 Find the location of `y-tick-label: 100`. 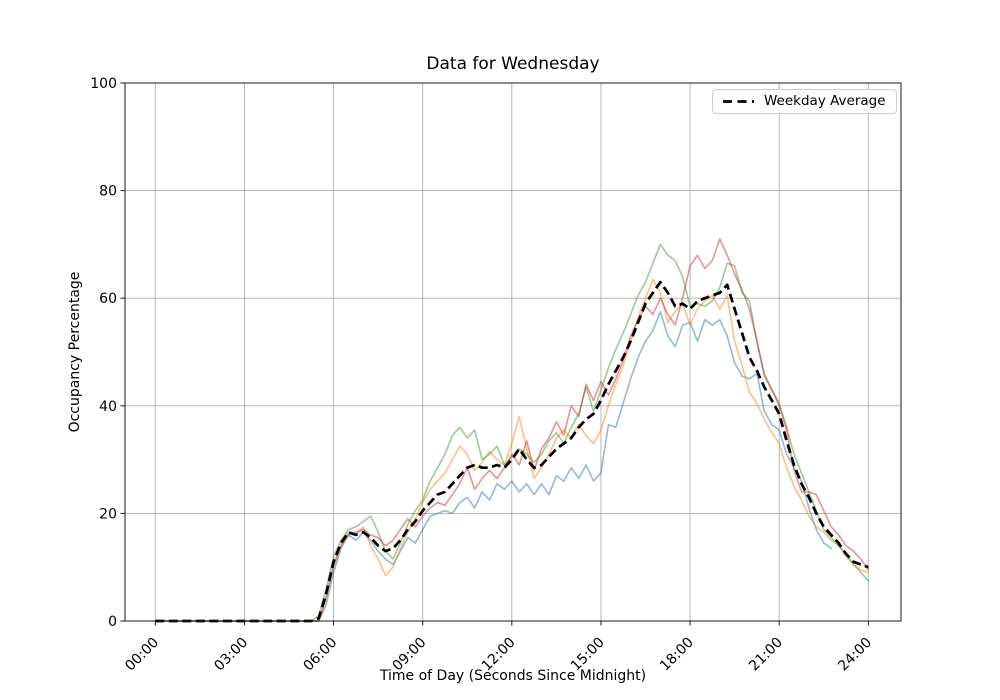

y-tick-label: 100 is located at coordinates (103, 84).